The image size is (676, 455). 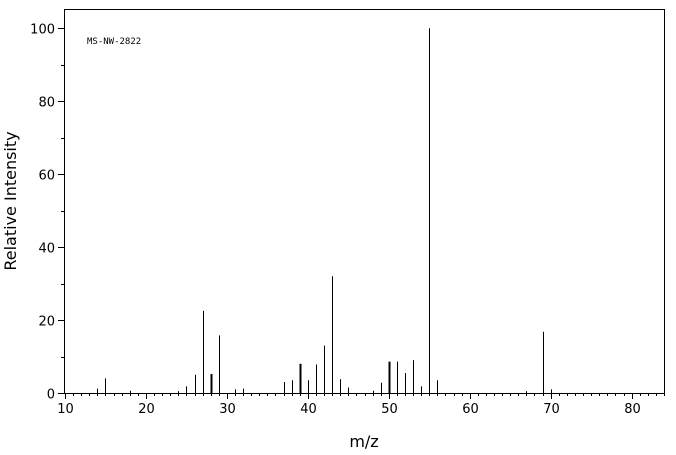 What do you see at coordinates (51, 395) in the screenshot?
I see `y-tick-label: 0` at bounding box center [51, 395].